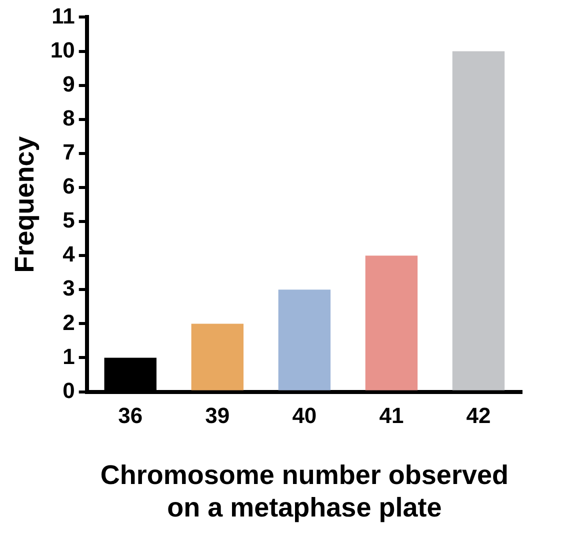 The width and height of the screenshot is (562, 533). What do you see at coordinates (130, 415) in the screenshot?
I see `x-tick-label: 36` at bounding box center [130, 415].